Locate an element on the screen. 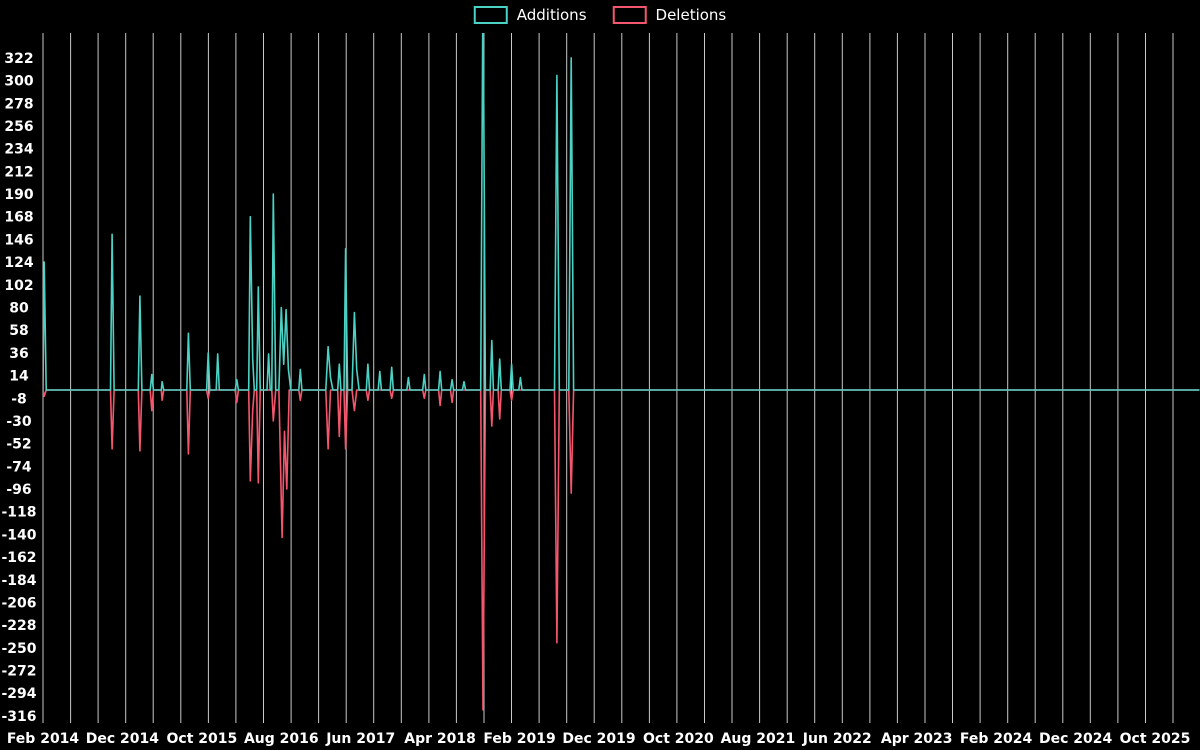 The height and width of the screenshot is (750, 1200). y-tick-label: -206 is located at coordinates (18, 604).